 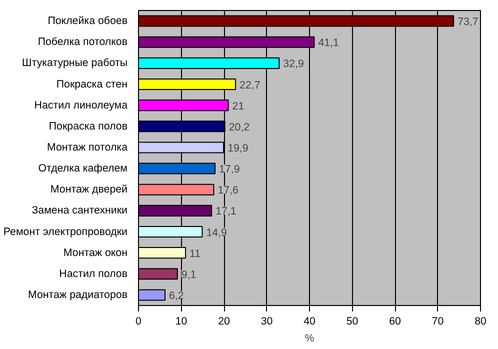 I want to click on y-tick-label: Настил линолеума, so click(x=81, y=105).